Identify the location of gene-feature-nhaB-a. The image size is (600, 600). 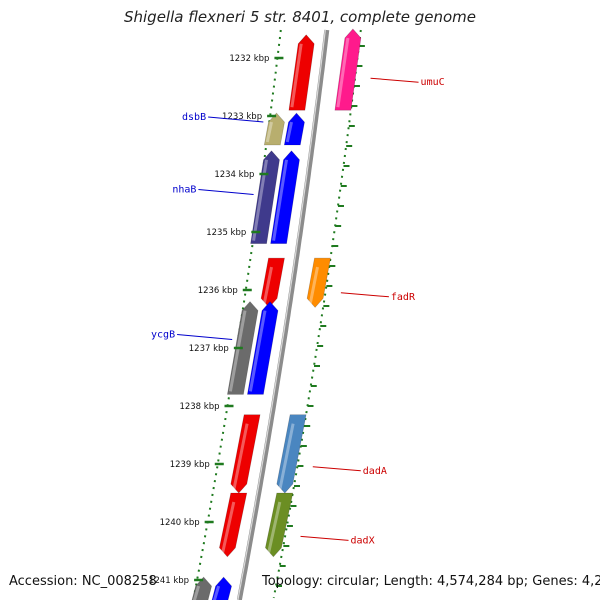
(265, 197).